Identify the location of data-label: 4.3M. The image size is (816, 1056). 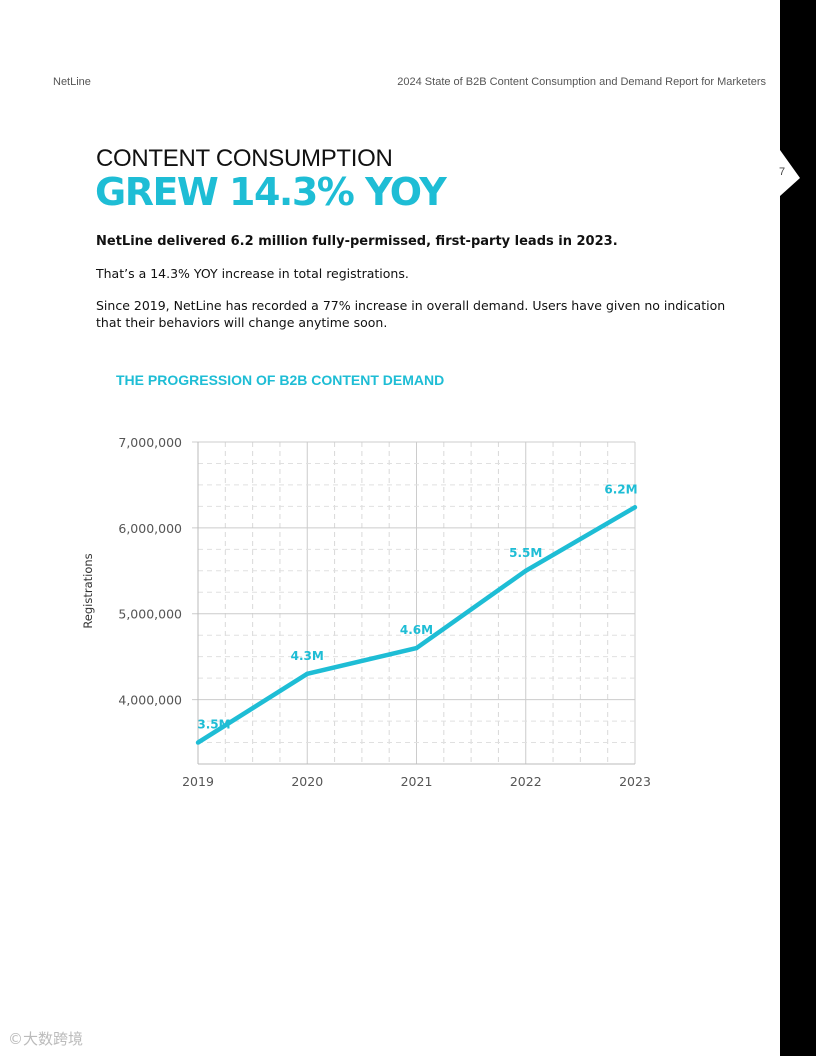
(307, 656).